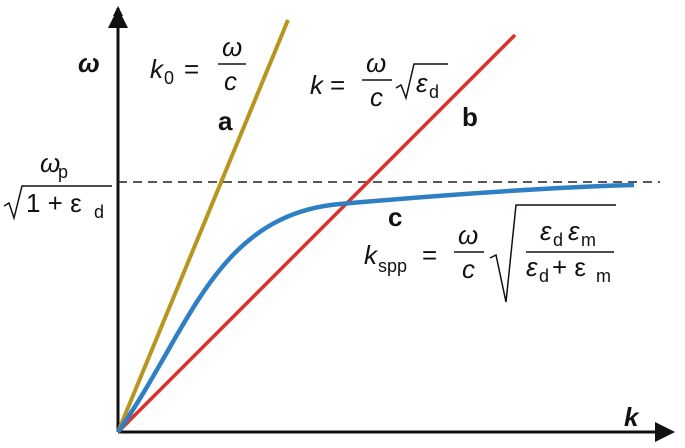  I want to click on inner-den: + ε, so click(569, 267).